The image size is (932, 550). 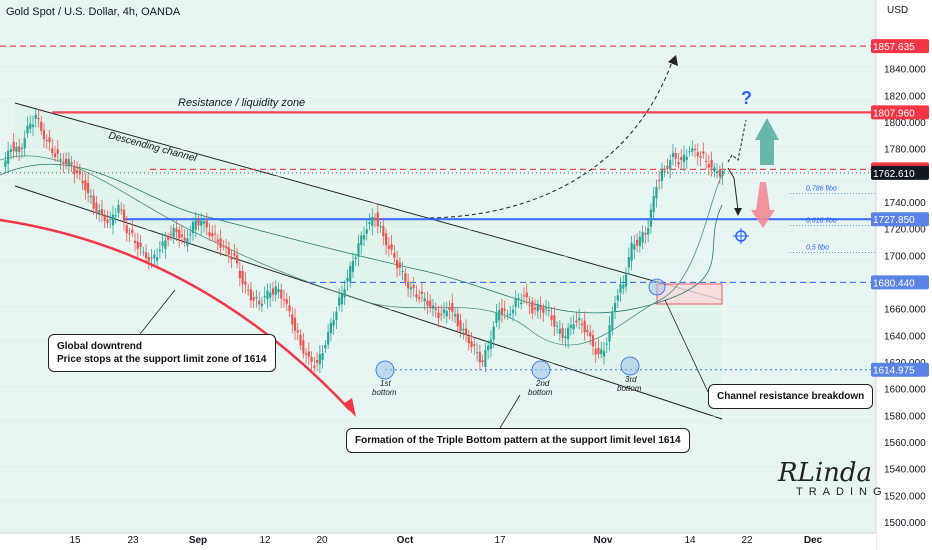 What do you see at coordinates (265, 540) in the screenshot?
I see `x-tick-label: 12` at bounding box center [265, 540].